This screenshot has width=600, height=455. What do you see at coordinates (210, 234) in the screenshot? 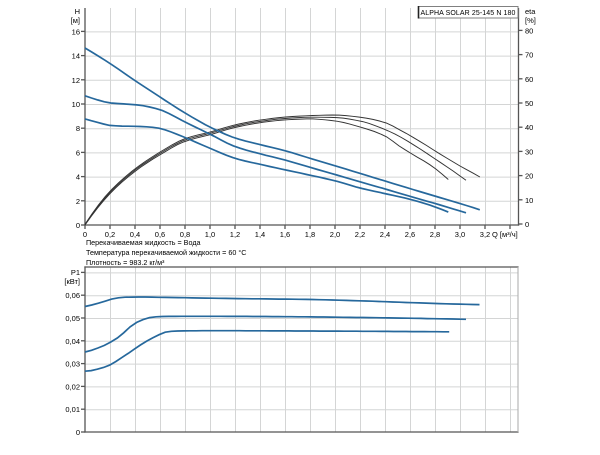
I see `svg-text: 1,0` at bounding box center [210, 234].